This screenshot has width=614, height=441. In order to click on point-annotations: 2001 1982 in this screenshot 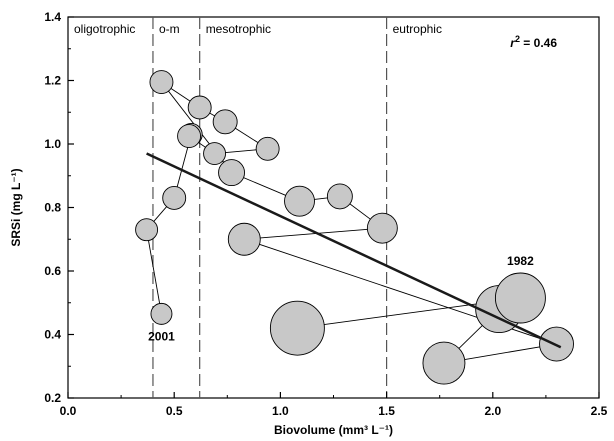, I will do `click(341, 298)`.